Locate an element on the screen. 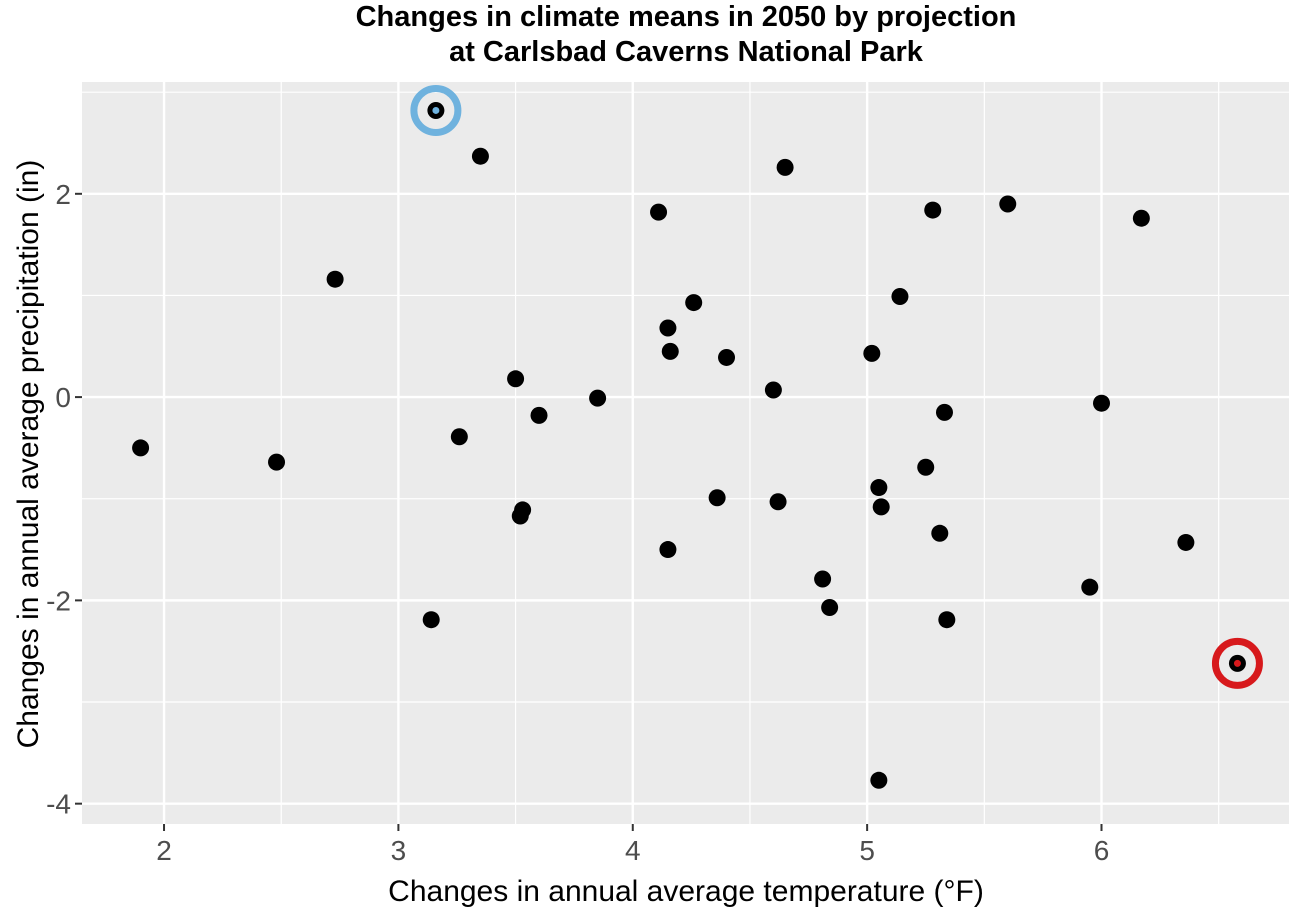 Image resolution: width=1300 pixels, height=910 pixels. x-tick-label: 4 is located at coordinates (633, 850).